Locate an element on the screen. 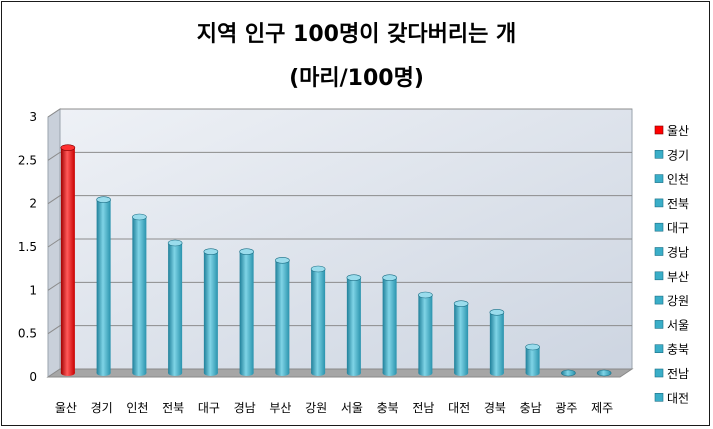 This screenshot has height=429, width=713. legend-label: 경남 is located at coordinates (678, 253).